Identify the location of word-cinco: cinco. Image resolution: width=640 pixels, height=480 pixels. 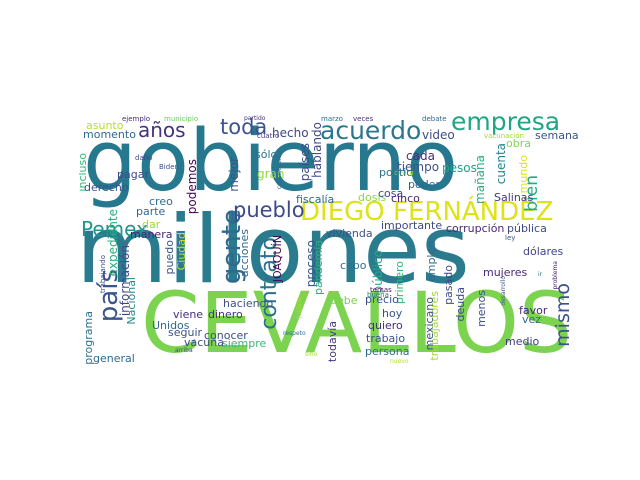
(405, 198).